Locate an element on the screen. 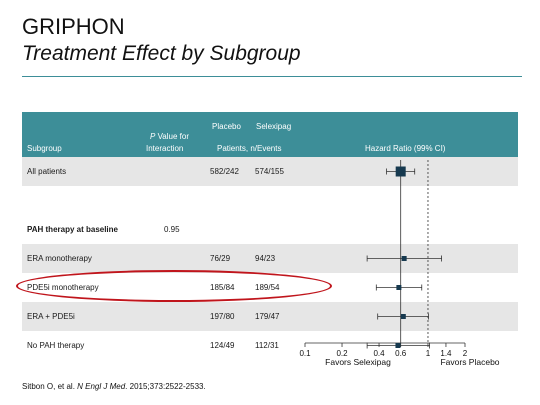  header-hazard-ratio: Hazard Ratio (99% CI) is located at coordinates (405, 148).